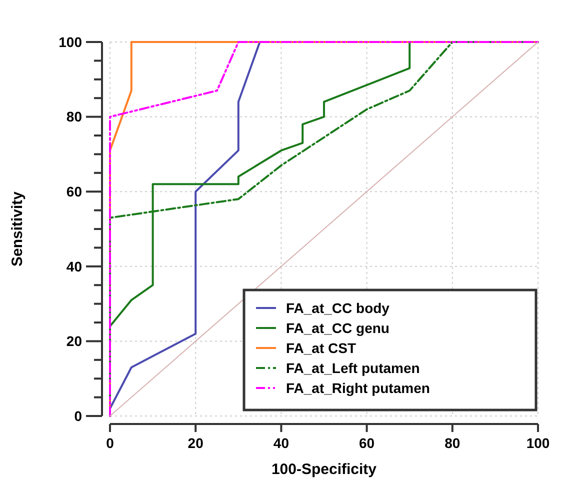 This screenshot has width=561, height=487. What do you see at coordinates (321, 348) in the screenshot?
I see `legend-label: FA_at CST` at bounding box center [321, 348].